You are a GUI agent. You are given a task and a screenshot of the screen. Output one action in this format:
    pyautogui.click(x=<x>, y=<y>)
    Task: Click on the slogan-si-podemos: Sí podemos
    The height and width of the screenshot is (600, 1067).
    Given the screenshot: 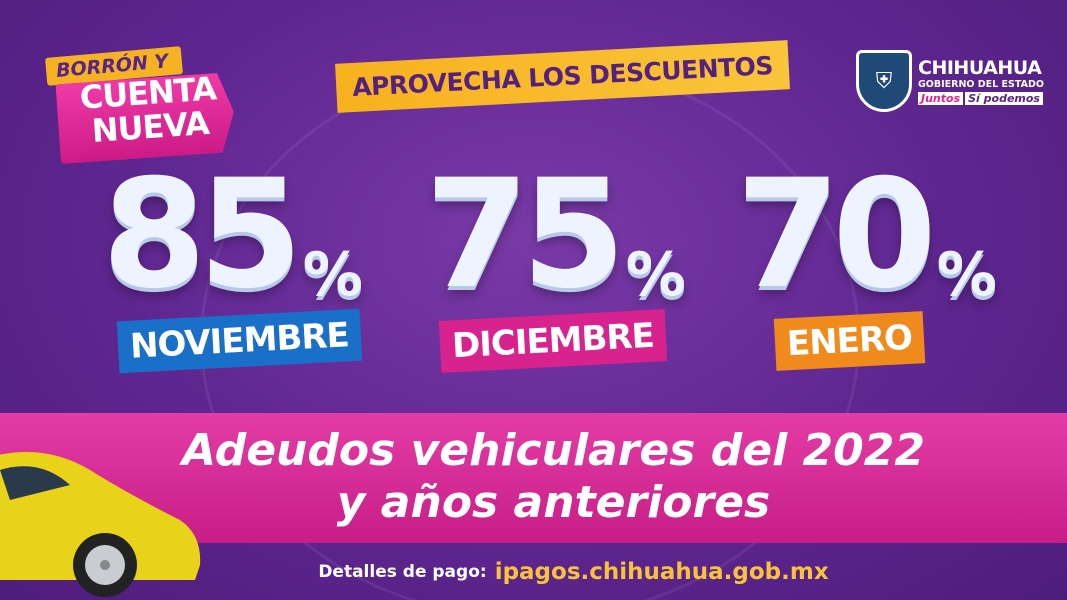 What is the action you would take?
    pyautogui.click(x=1004, y=98)
    